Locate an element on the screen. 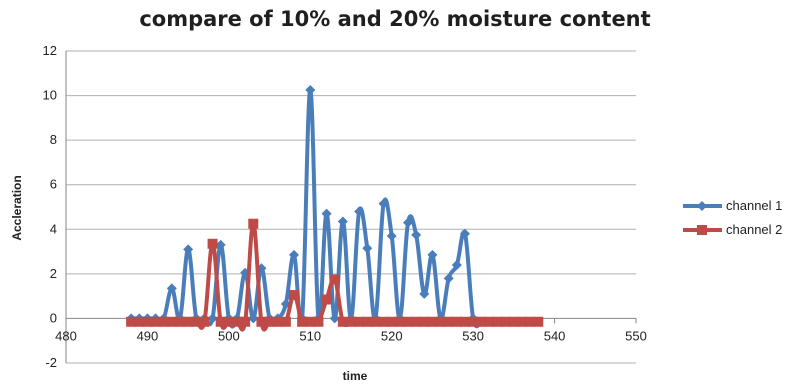 The width and height of the screenshot is (790, 386). x-tick-label: 490 is located at coordinates (148, 335).